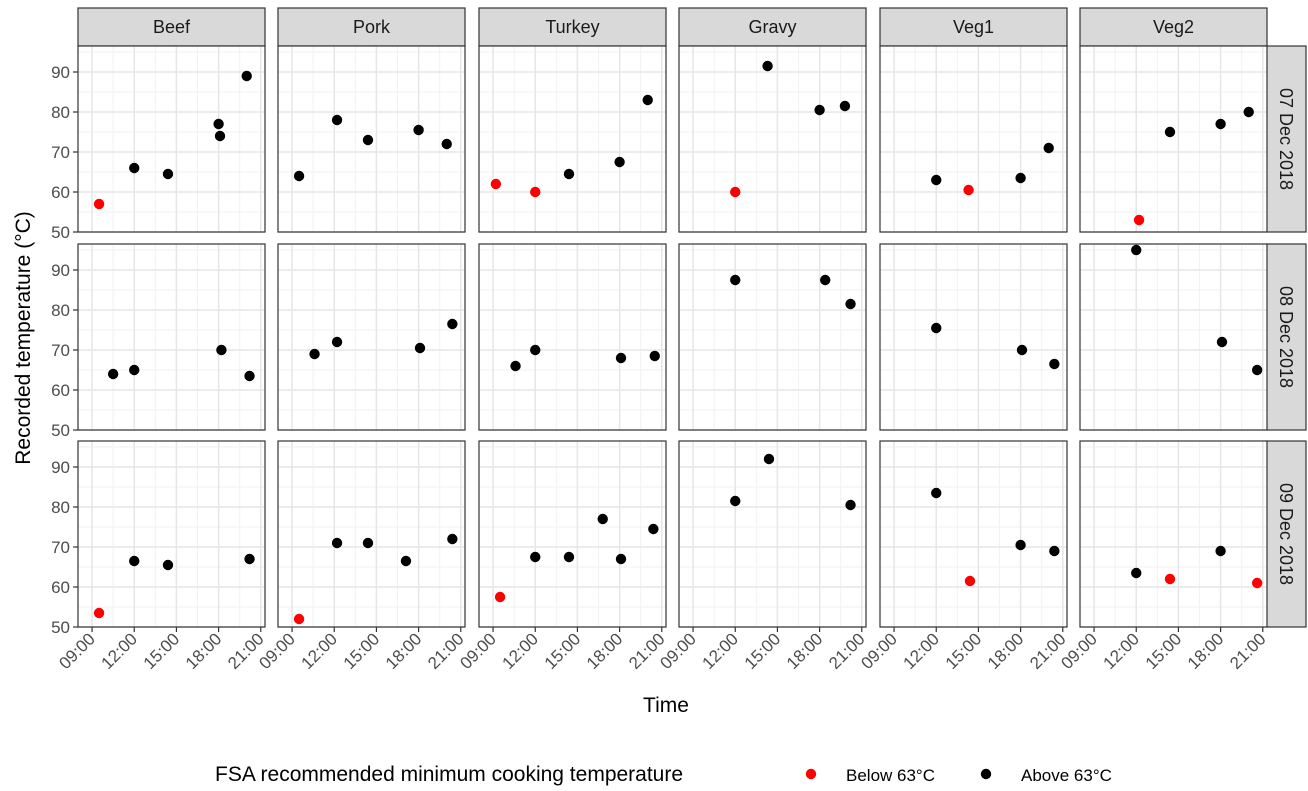  What do you see at coordinates (1286, 534) in the screenshot?
I see `row-strip-label: 09 Dec 2018` at bounding box center [1286, 534].